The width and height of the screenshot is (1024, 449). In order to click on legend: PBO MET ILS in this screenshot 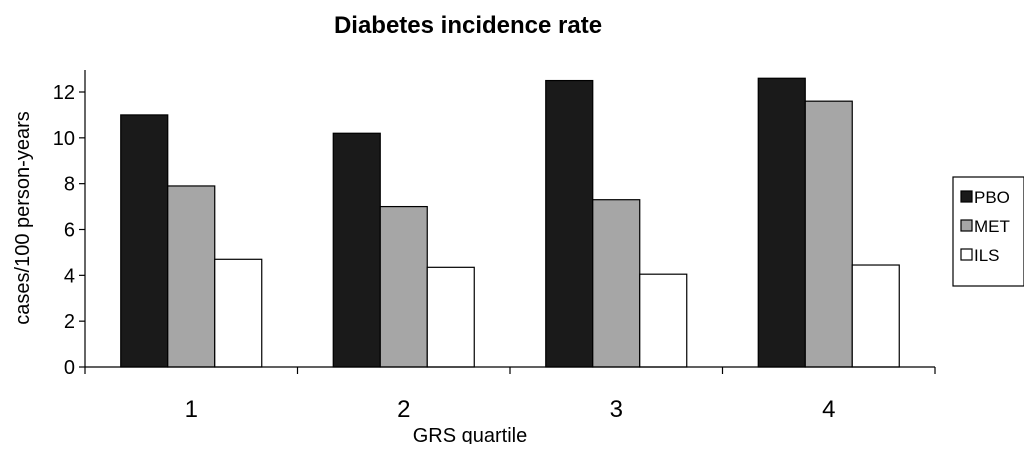, I will do `click(988, 231)`.